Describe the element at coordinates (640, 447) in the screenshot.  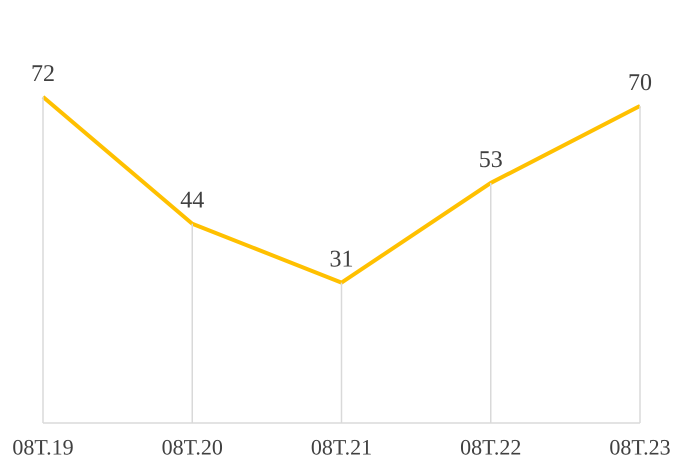
I see `x-tick-label: 08T.23` at that location.